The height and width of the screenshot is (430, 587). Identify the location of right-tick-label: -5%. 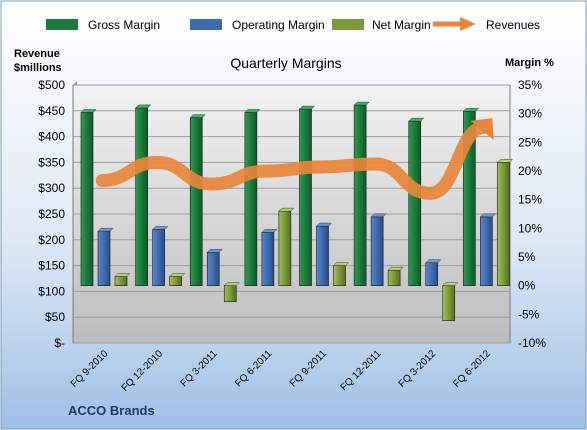
(529, 314).